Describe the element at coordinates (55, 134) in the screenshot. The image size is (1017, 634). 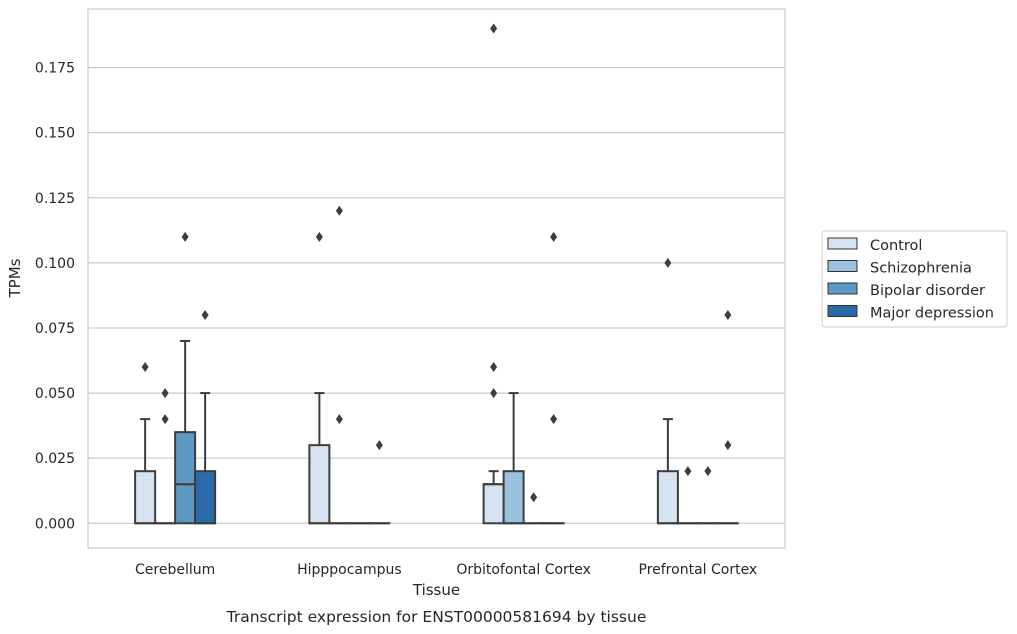
I see `y-tick-label: 0.150` at that location.